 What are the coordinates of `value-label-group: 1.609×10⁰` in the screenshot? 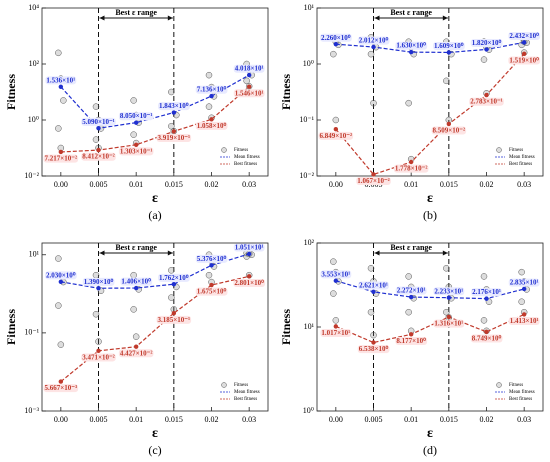 It's located at (449, 46).